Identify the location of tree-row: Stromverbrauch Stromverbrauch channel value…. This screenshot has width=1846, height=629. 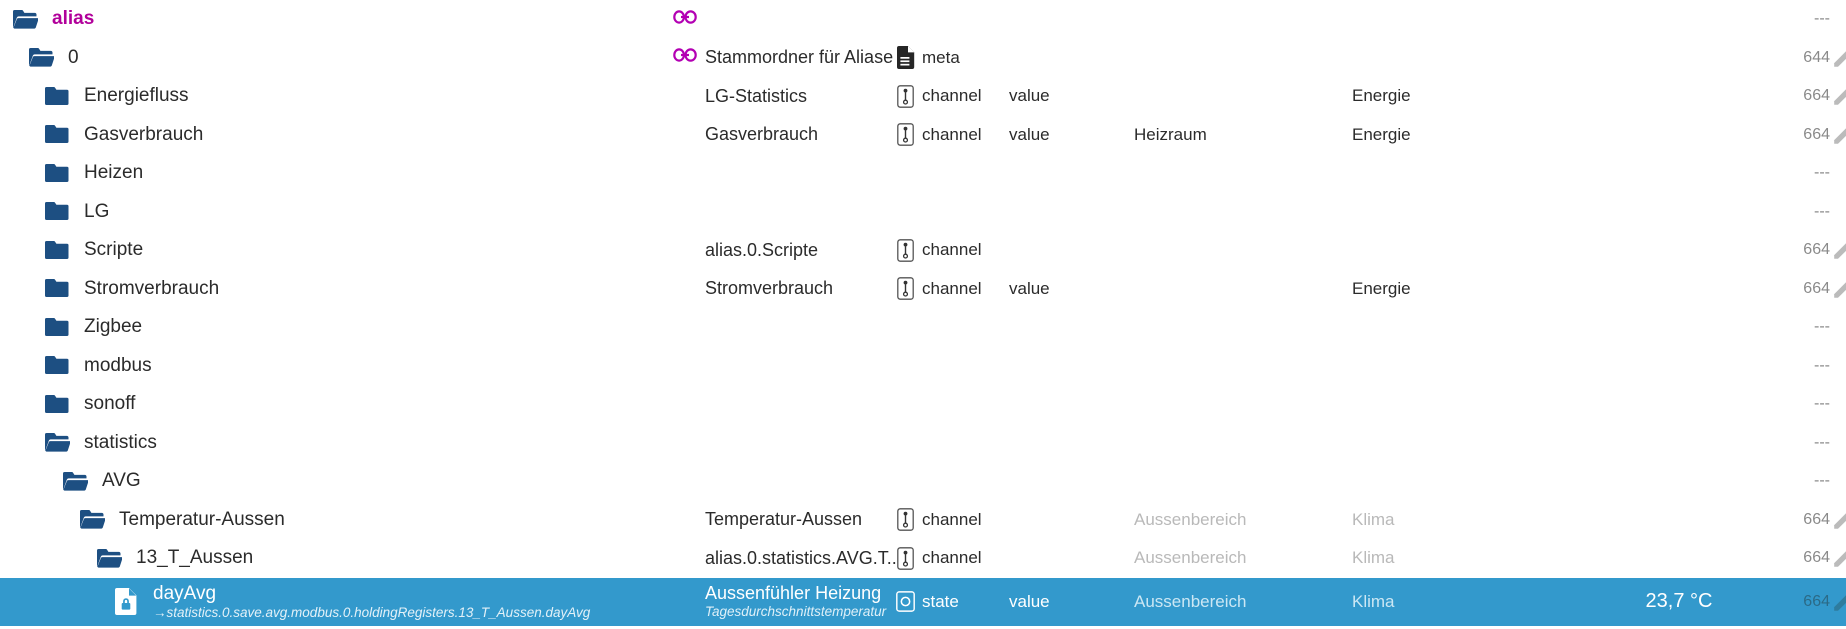
(923, 289).